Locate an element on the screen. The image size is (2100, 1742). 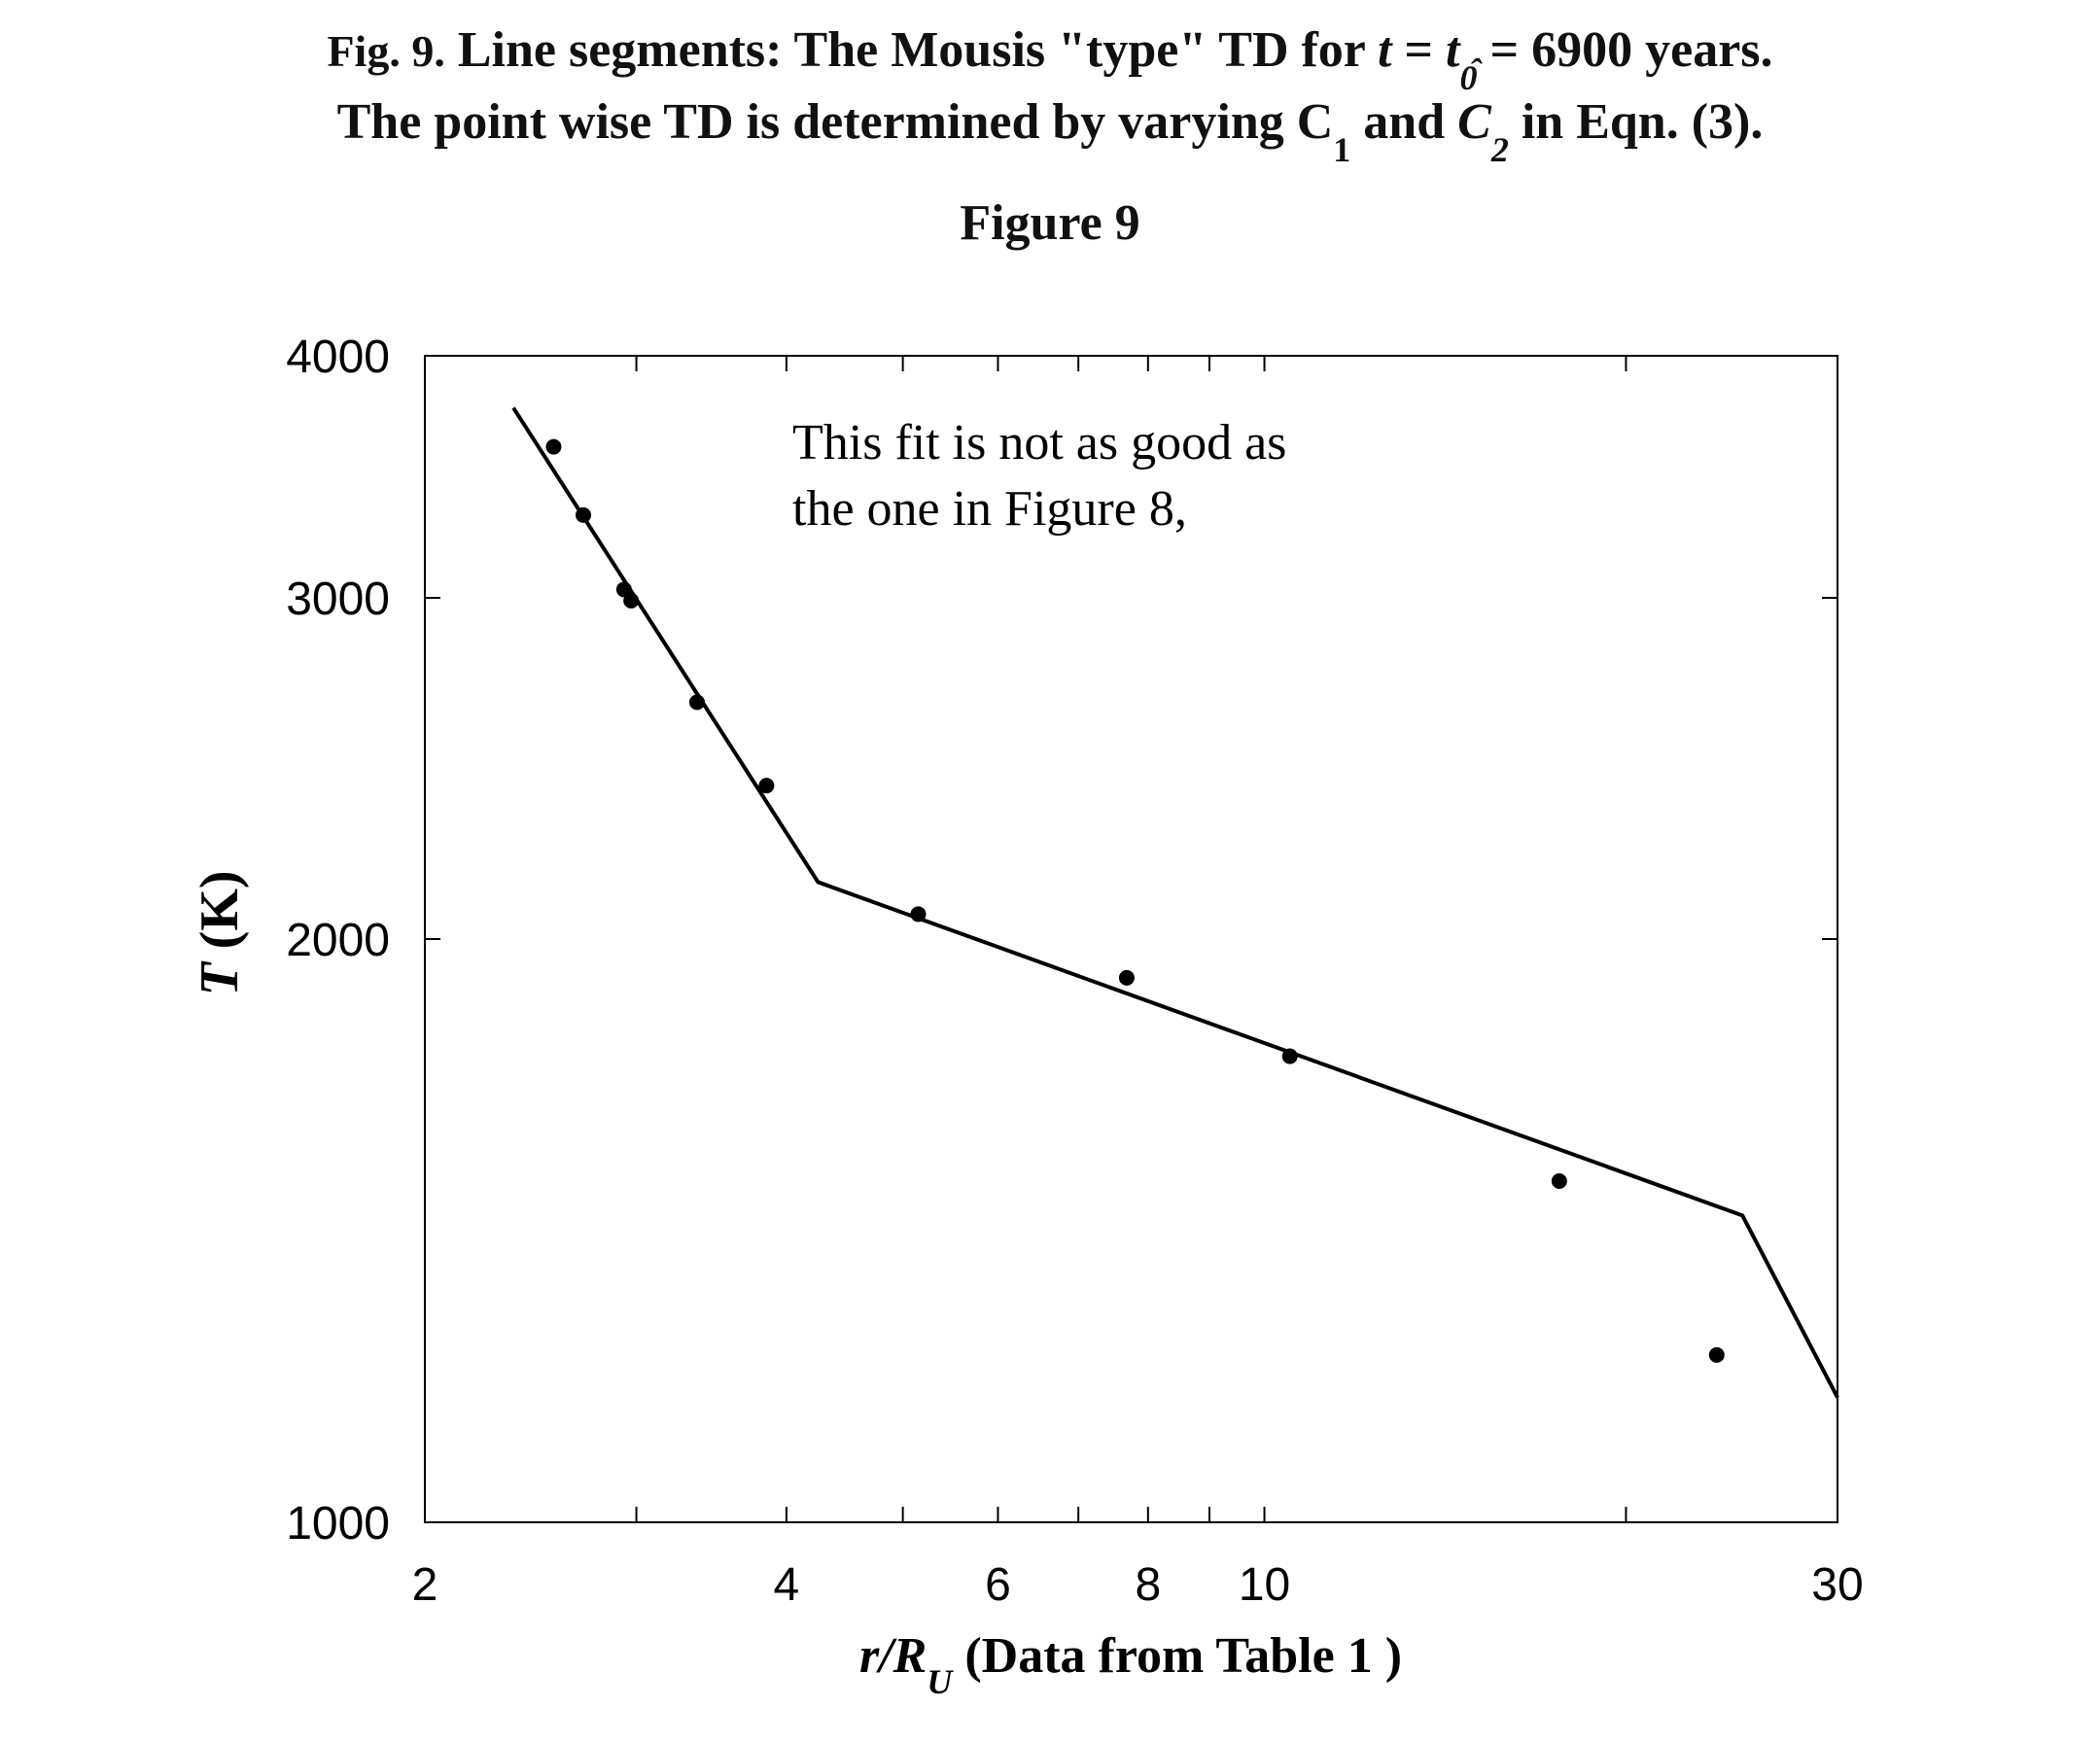
caption-equals: = is located at coordinates (1419, 50).